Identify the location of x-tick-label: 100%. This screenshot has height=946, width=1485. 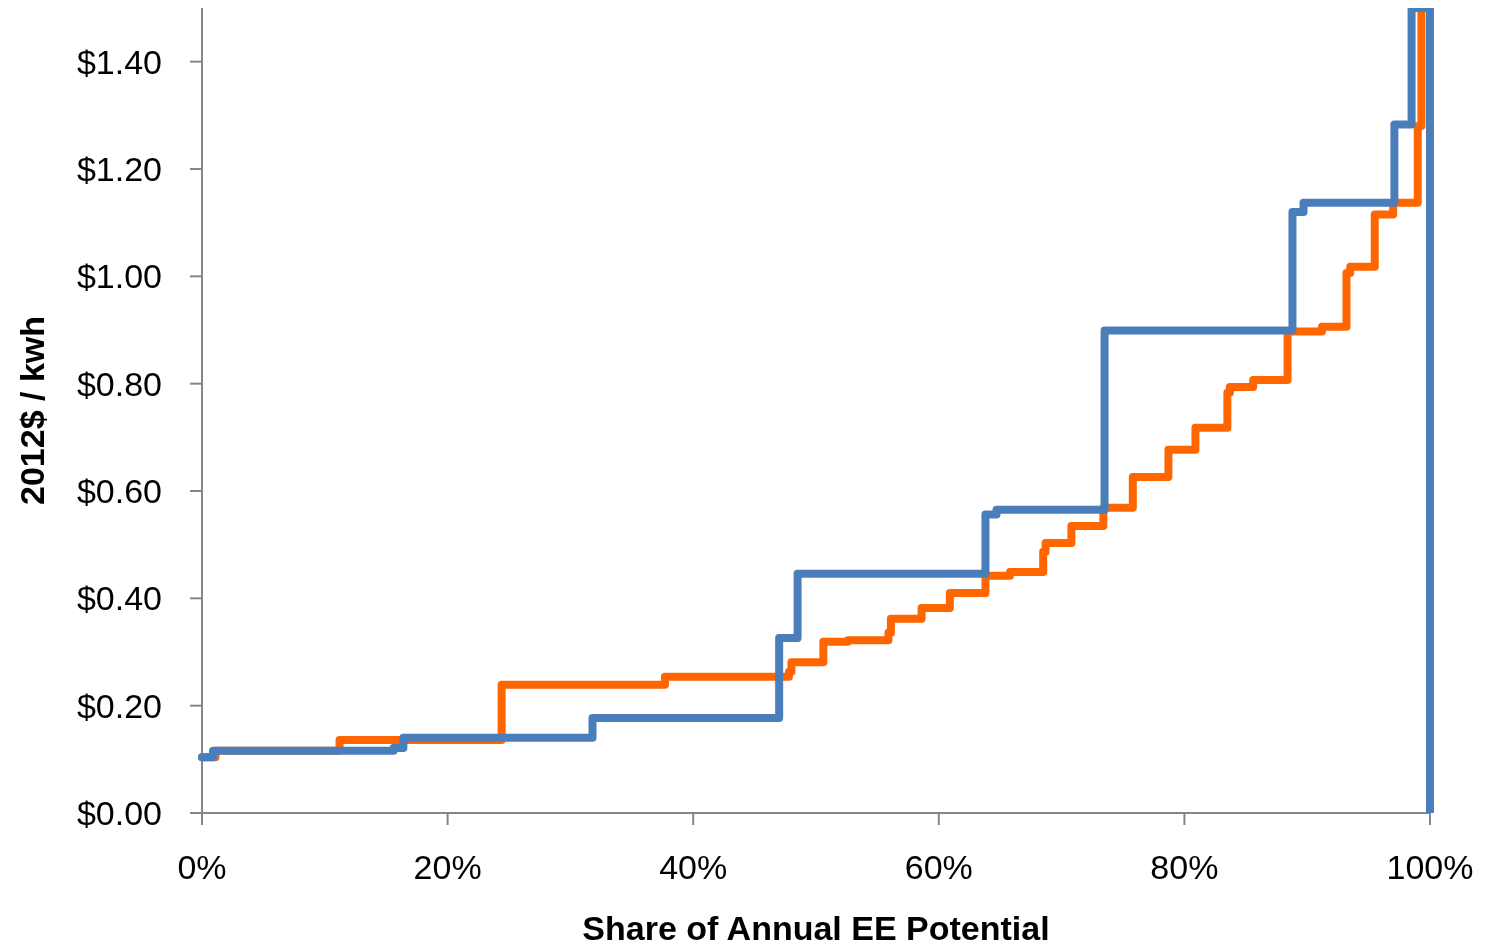
(1430, 867).